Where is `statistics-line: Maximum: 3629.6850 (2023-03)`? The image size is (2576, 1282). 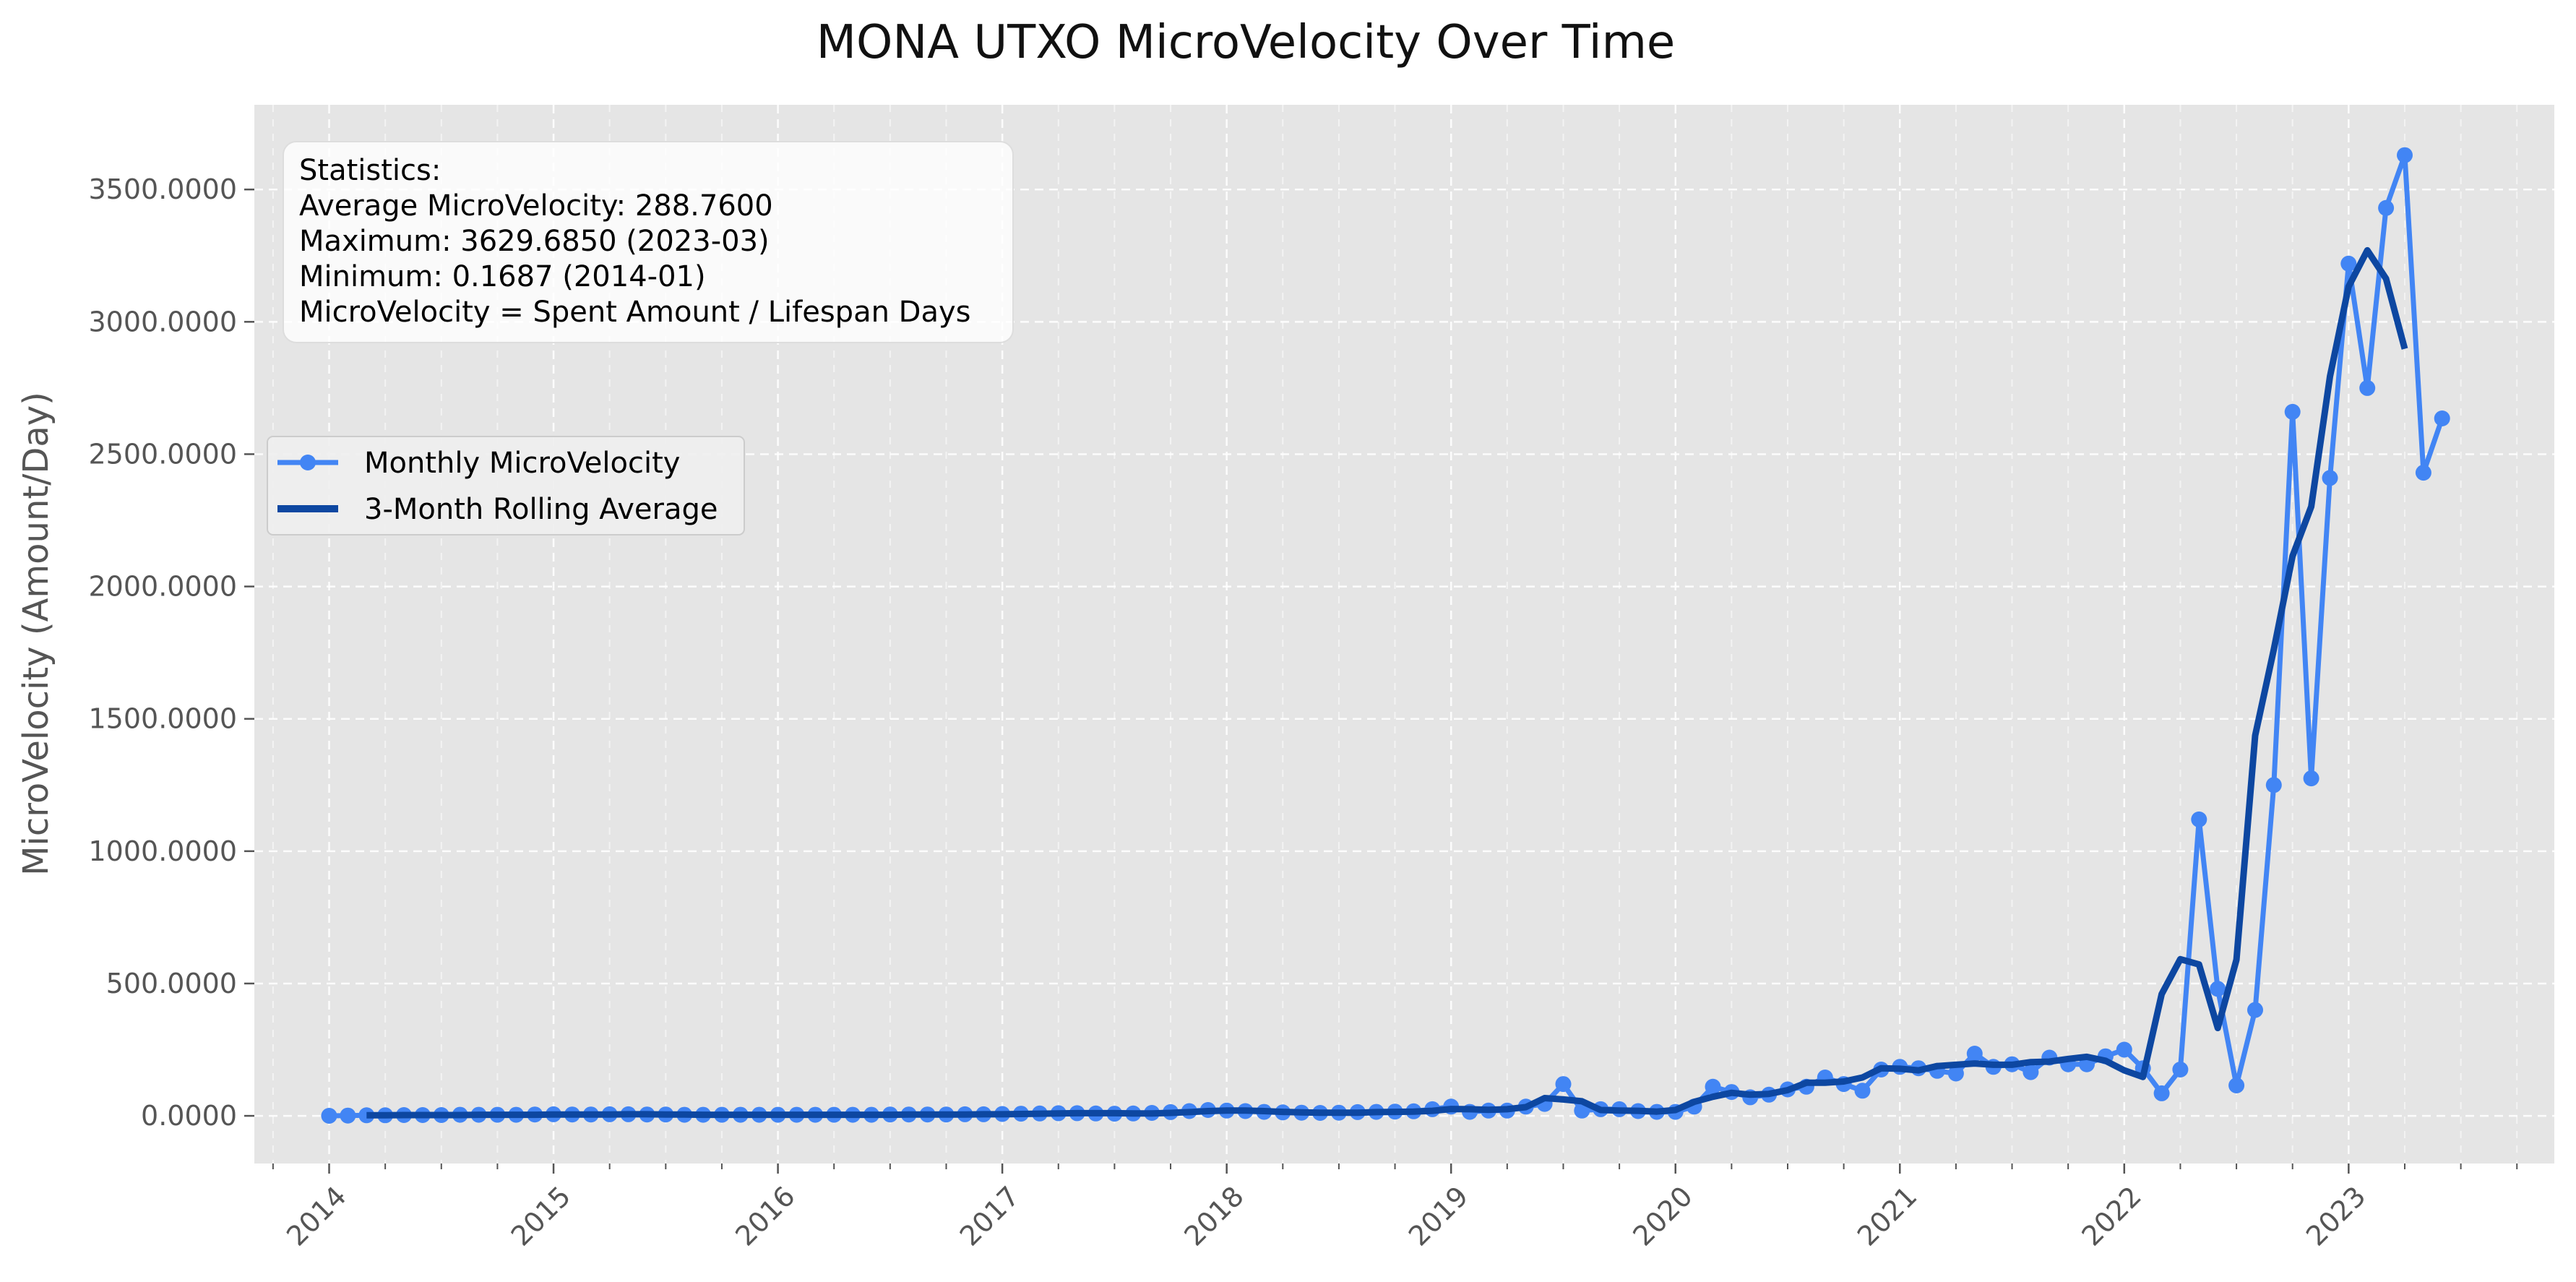
statistics-line: Maximum: 3629.6850 (2023-03) is located at coordinates (534, 241).